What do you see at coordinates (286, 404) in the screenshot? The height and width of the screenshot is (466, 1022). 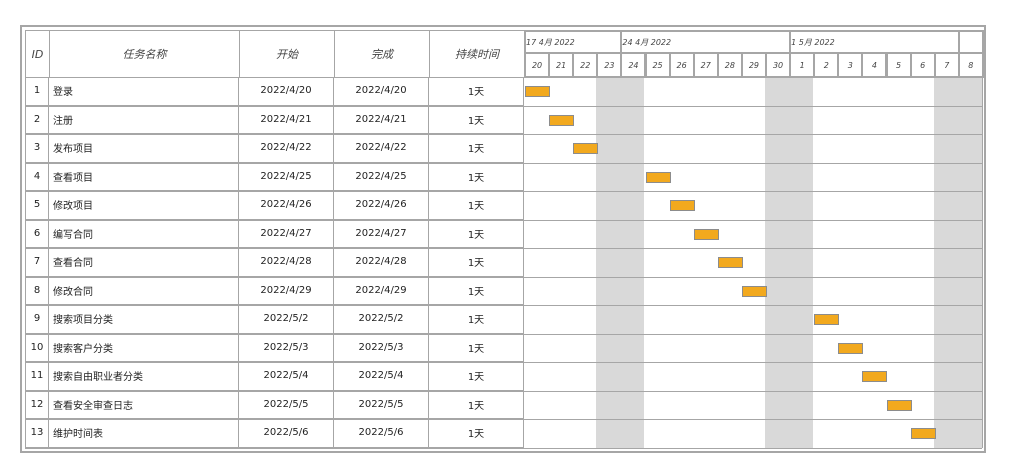 I see `task-start: 2022/5/5` at bounding box center [286, 404].